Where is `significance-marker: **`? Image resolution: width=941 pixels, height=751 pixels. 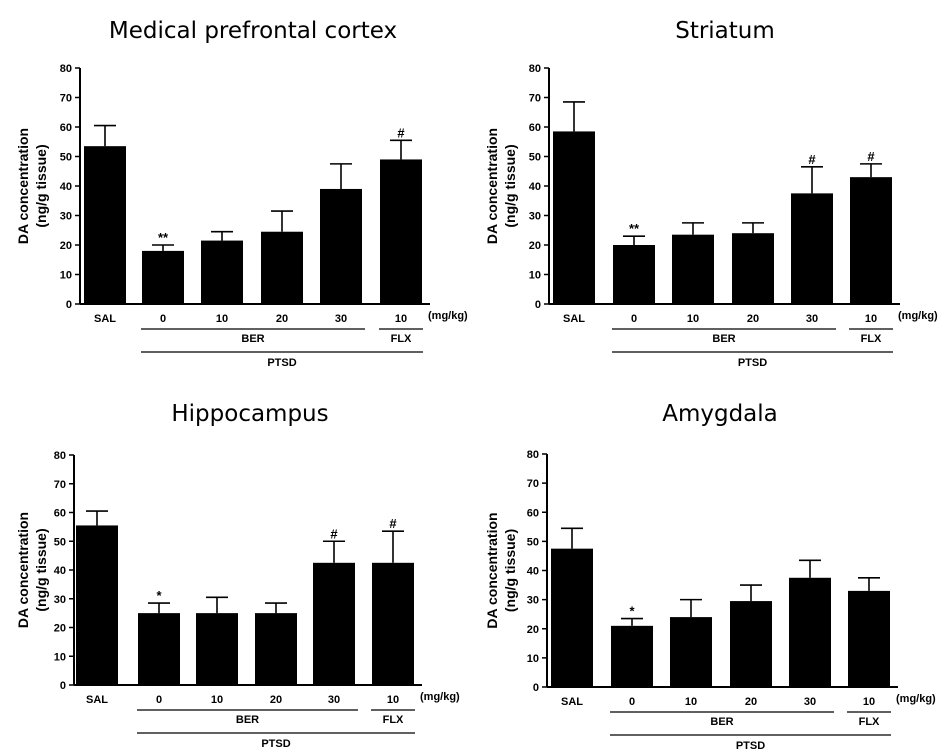 significance-marker: ** is located at coordinates (634, 228).